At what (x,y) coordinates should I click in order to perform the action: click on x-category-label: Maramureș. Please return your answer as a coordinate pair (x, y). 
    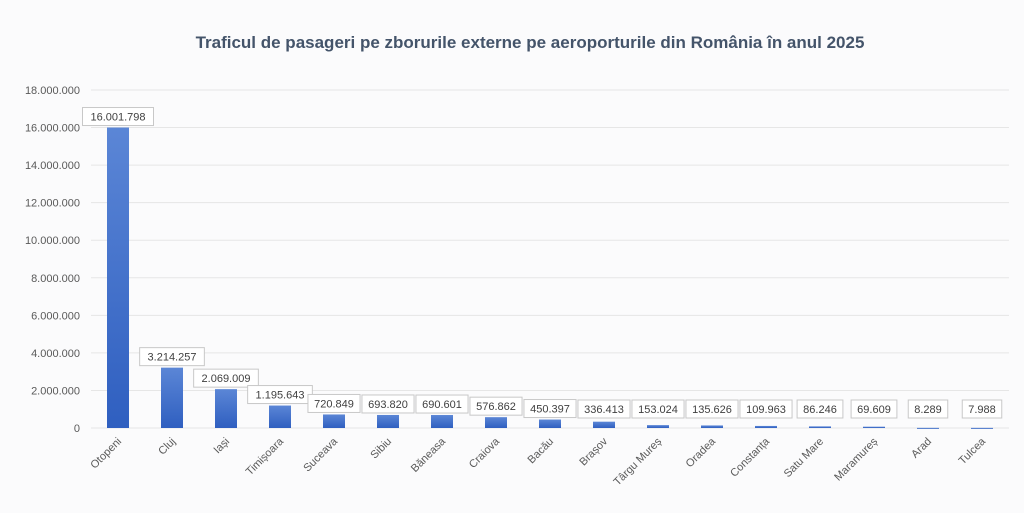
    Looking at the image, I should click on (856, 459).